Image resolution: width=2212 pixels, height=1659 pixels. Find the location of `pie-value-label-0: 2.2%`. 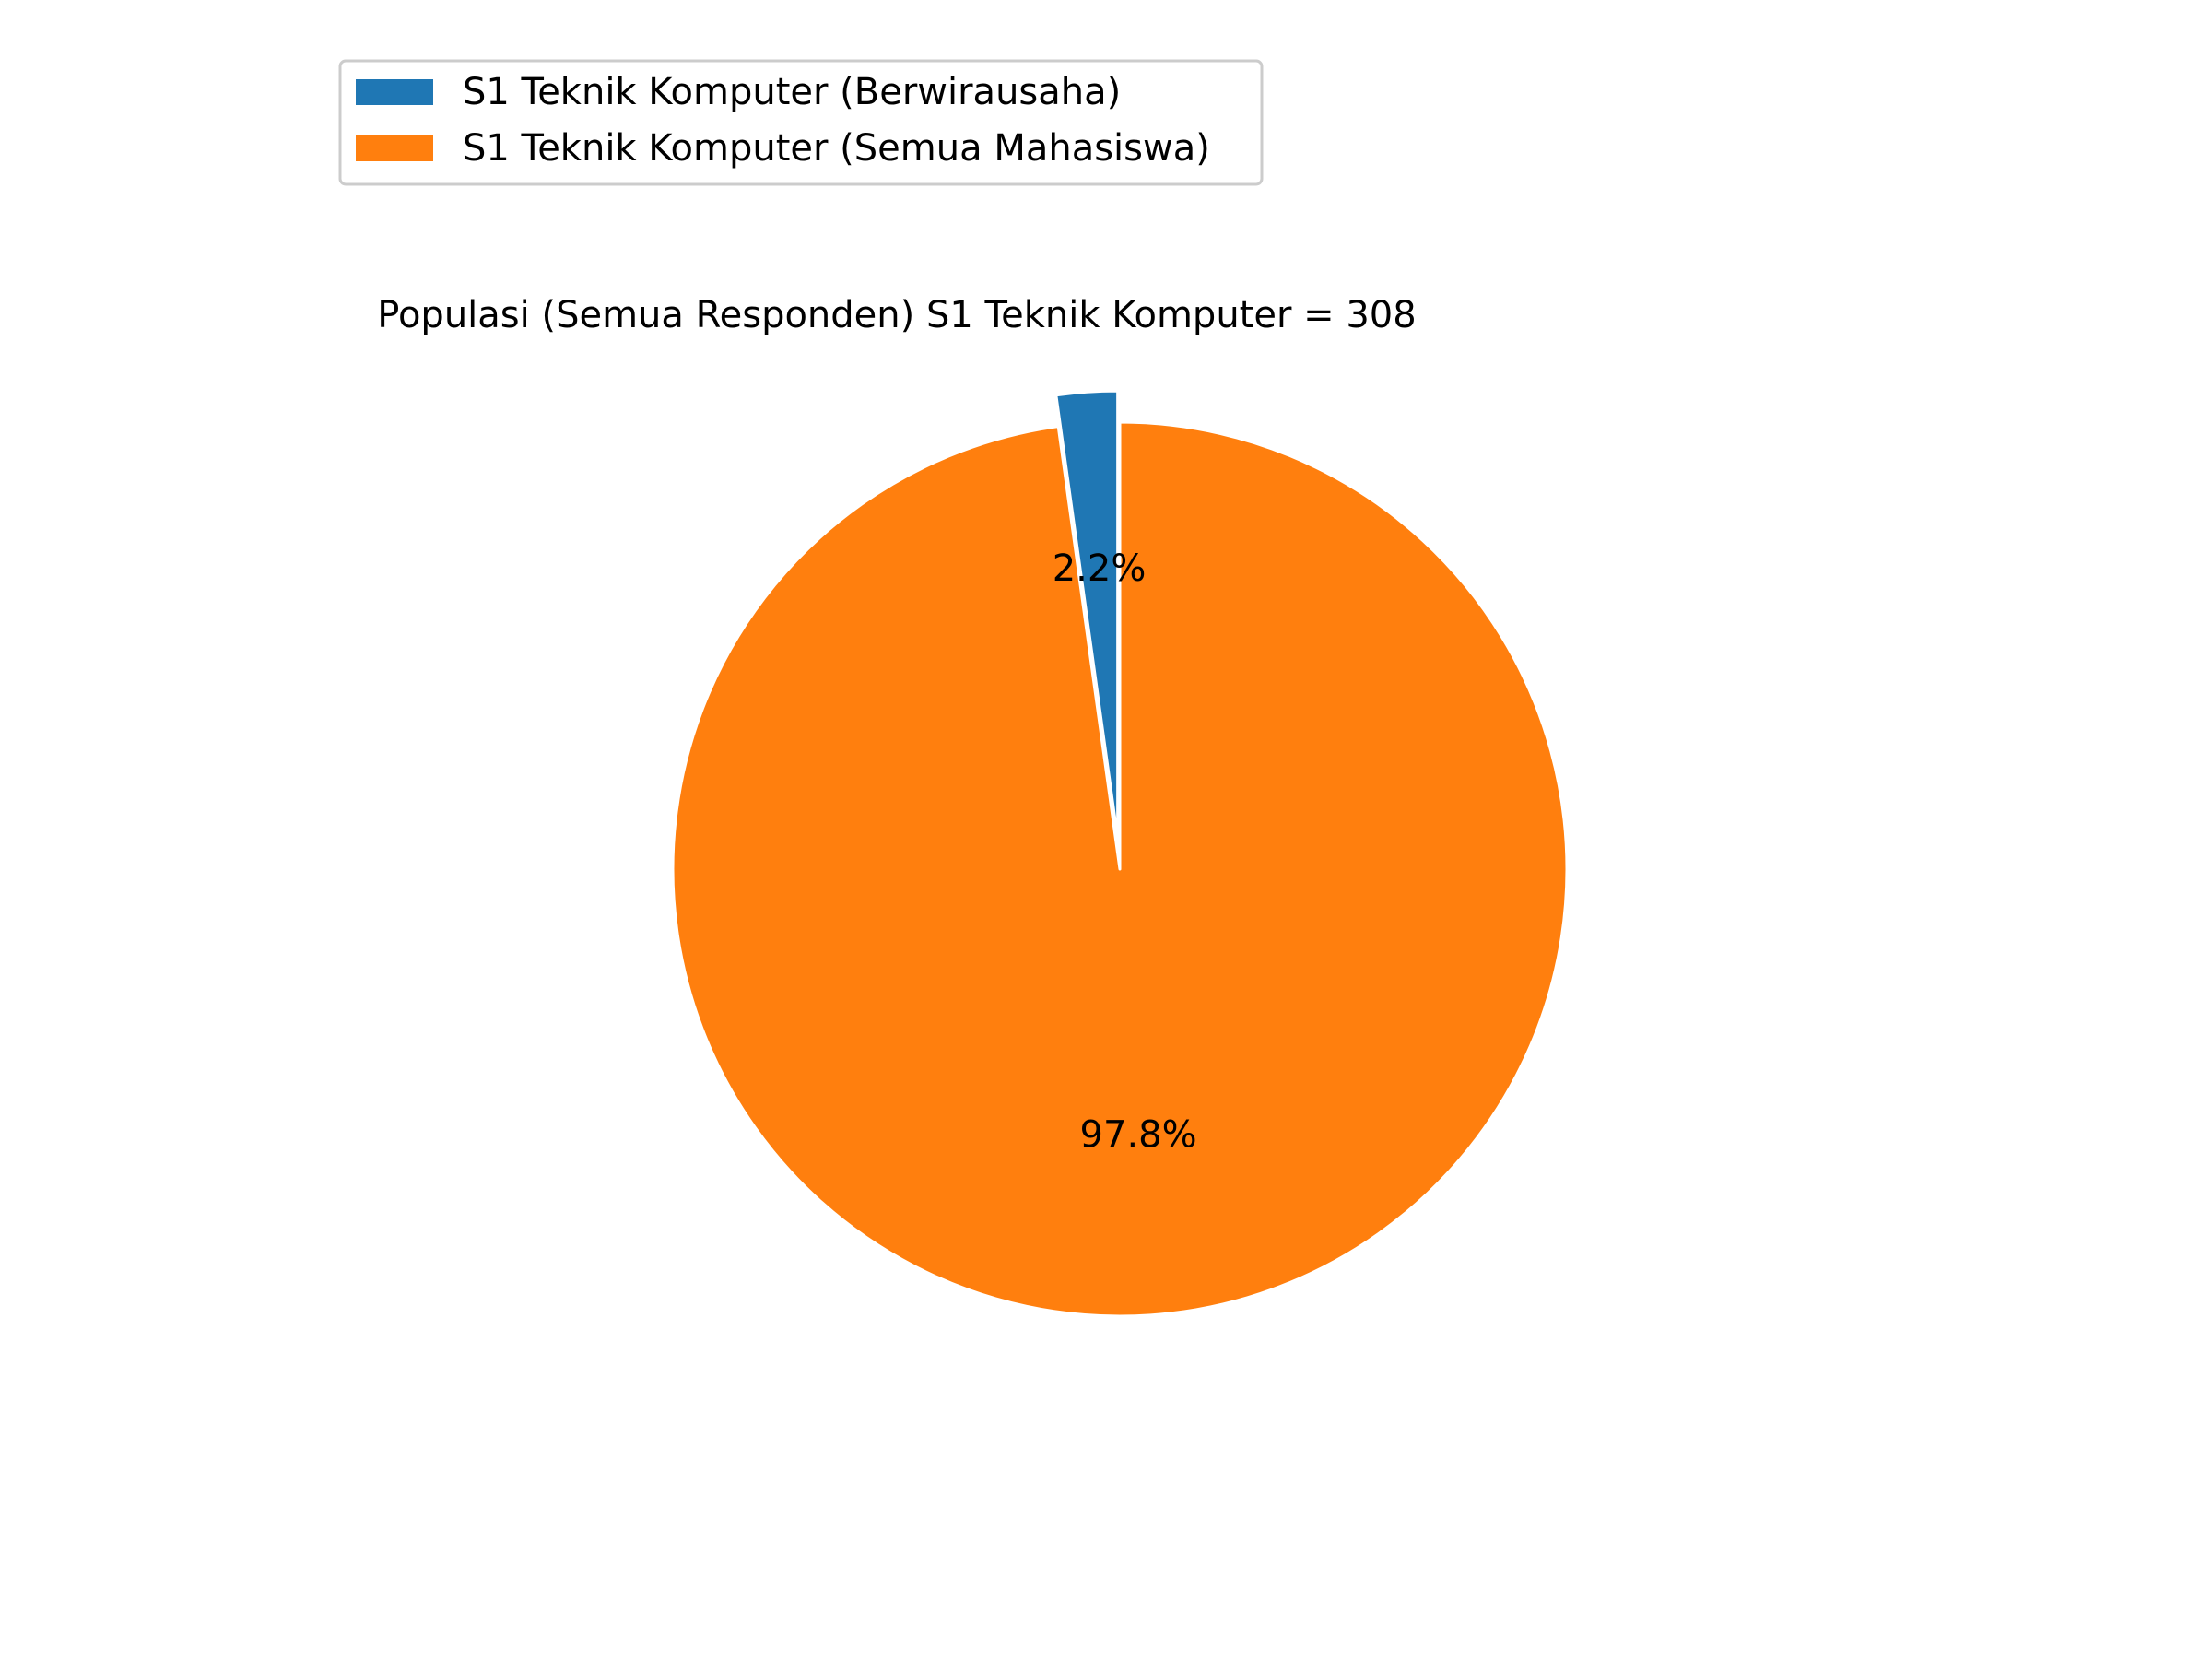

pie-value-label-0: 2.2% is located at coordinates (1100, 568).